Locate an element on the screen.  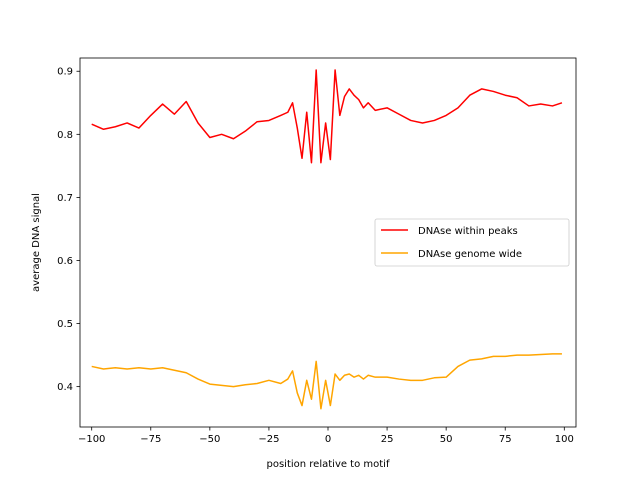
y-tick-label: 0.5 is located at coordinates (65, 324).